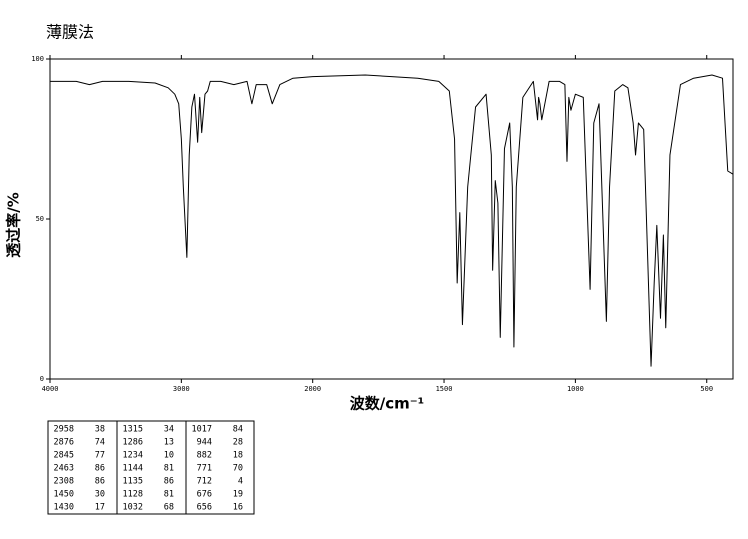  Describe the element at coordinates (64, 482) in the screenshot. I see `wavenumber-cell: 2308` at that location.